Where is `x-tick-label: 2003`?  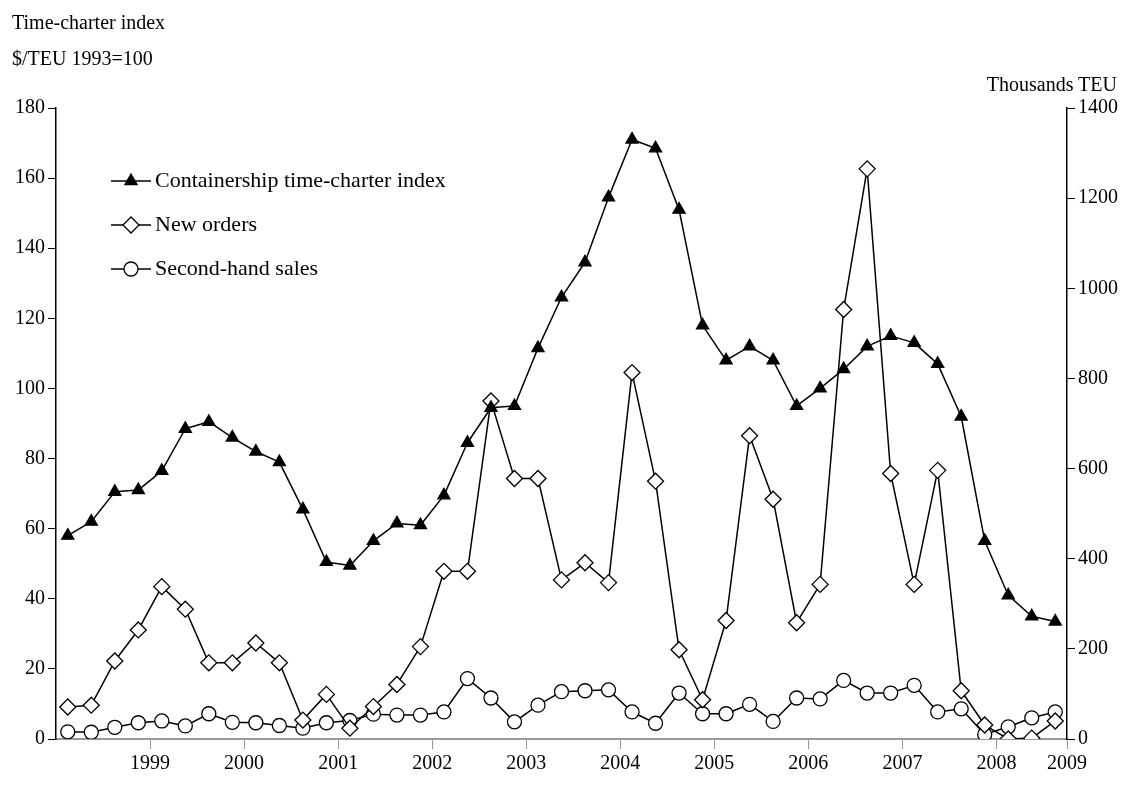
x-tick-label: 2003 is located at coordinates (526, 762).